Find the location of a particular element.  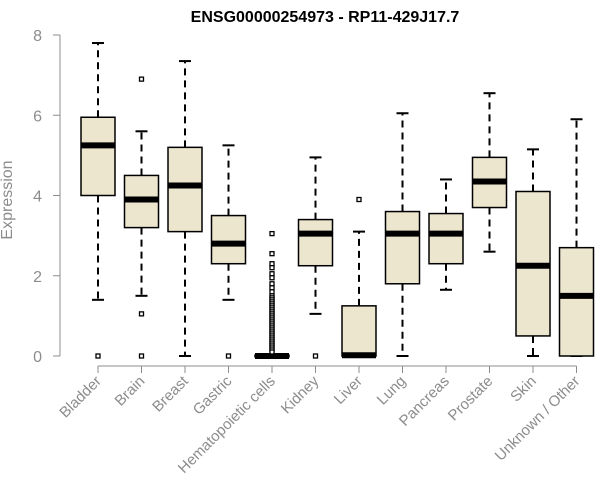

y-tick-label: 2 is located at coordinates (37, 277).